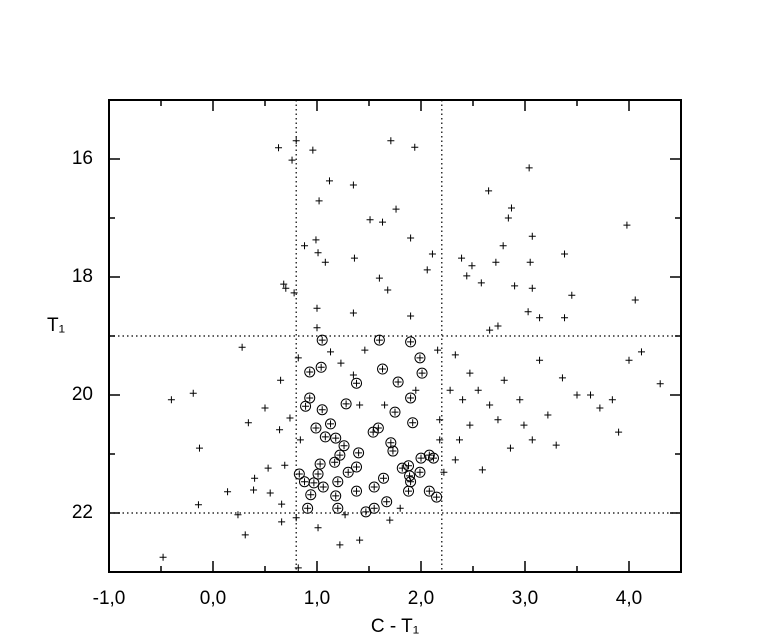 The width and height of the screenshot is (771, 639). Describe the element at coordinates (82, 276) in the screenshot. I see `y-tick-label: 18` at that location.